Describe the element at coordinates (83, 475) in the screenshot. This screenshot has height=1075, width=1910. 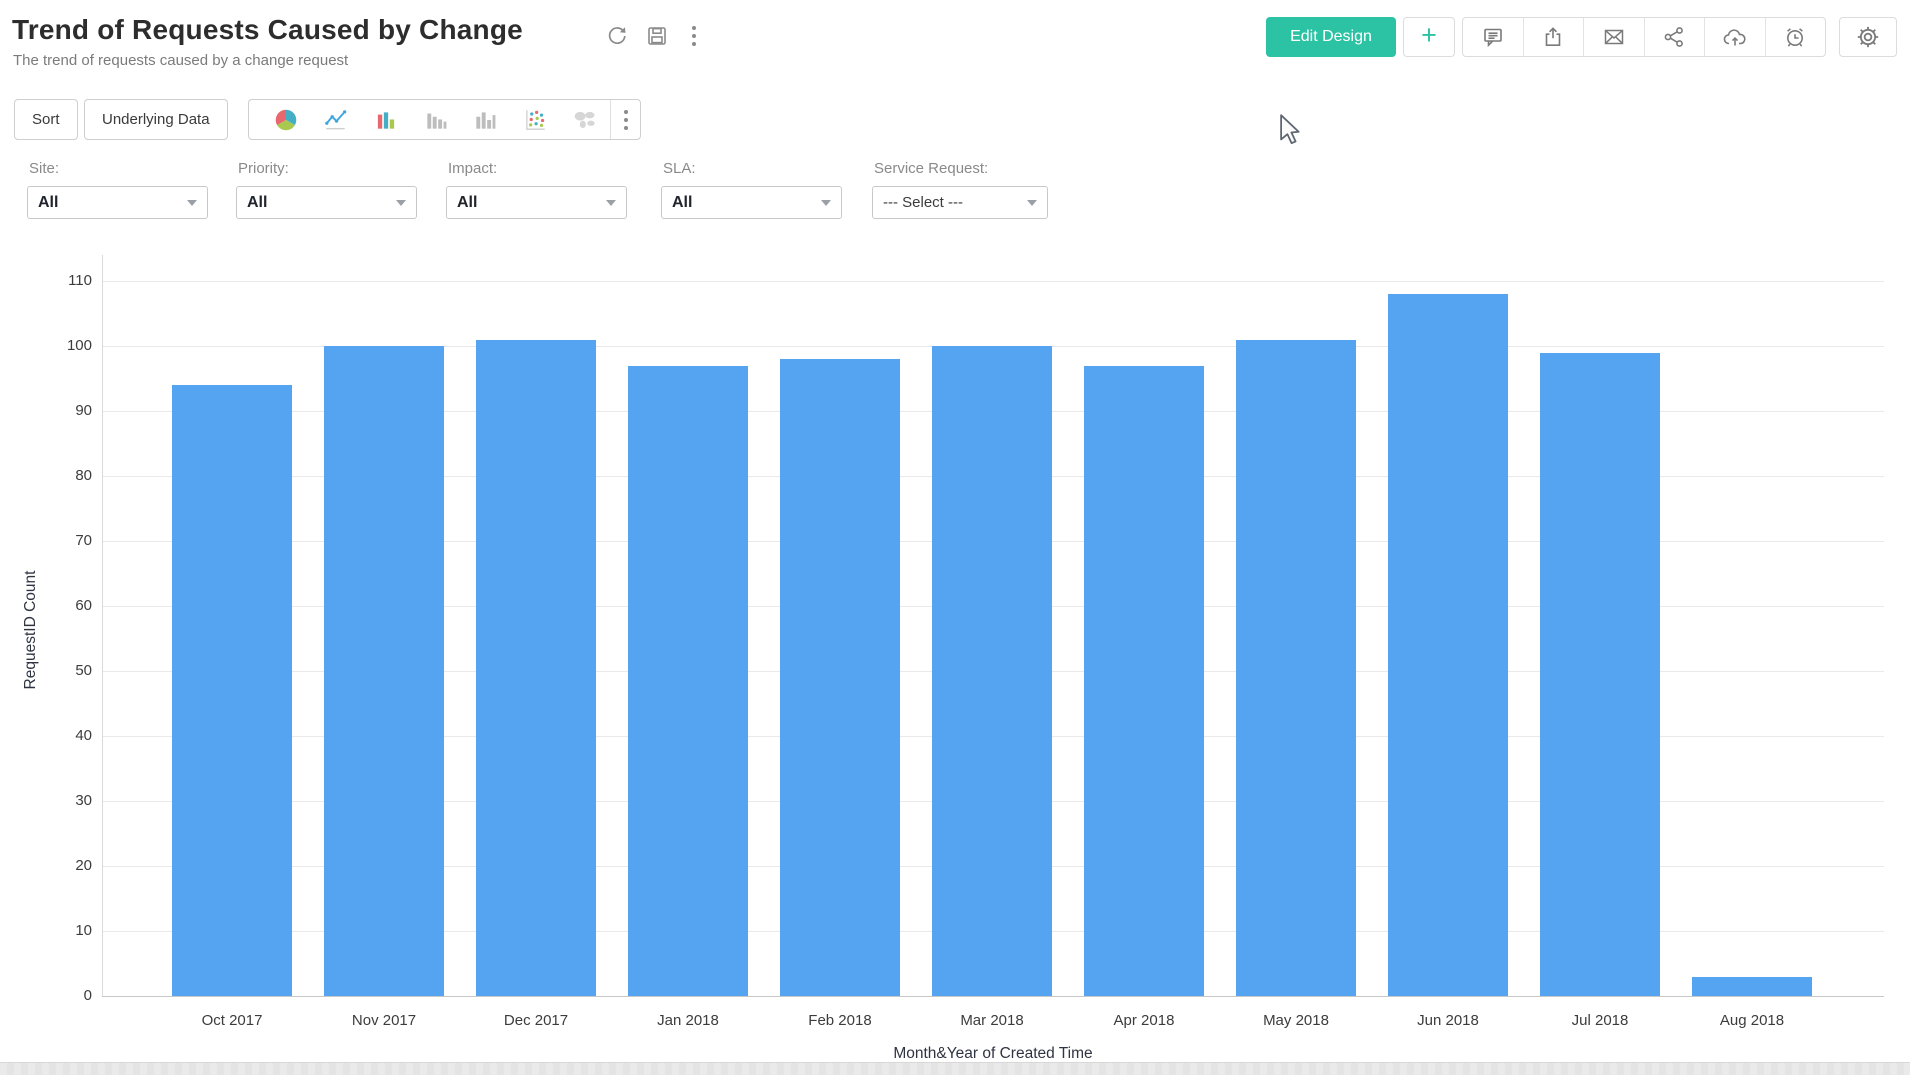
I see `y-tick-label: 80` at that location.